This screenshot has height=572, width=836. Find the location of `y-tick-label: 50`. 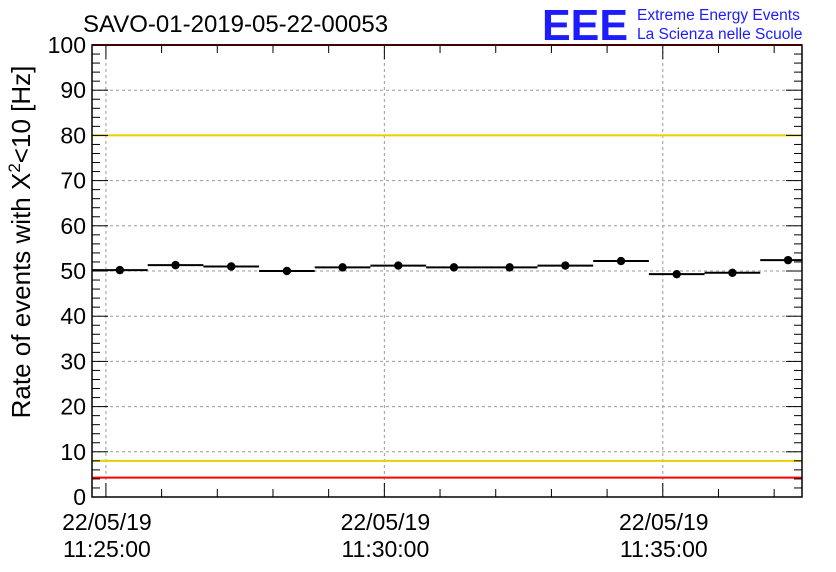

y-tick-label: 50 is located at coordinates (73, 271).